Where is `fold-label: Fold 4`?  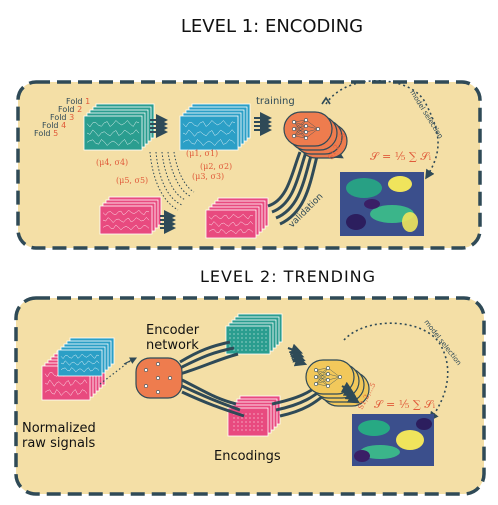 fold-label: Fold 4 is located at coordinates (54, 125).